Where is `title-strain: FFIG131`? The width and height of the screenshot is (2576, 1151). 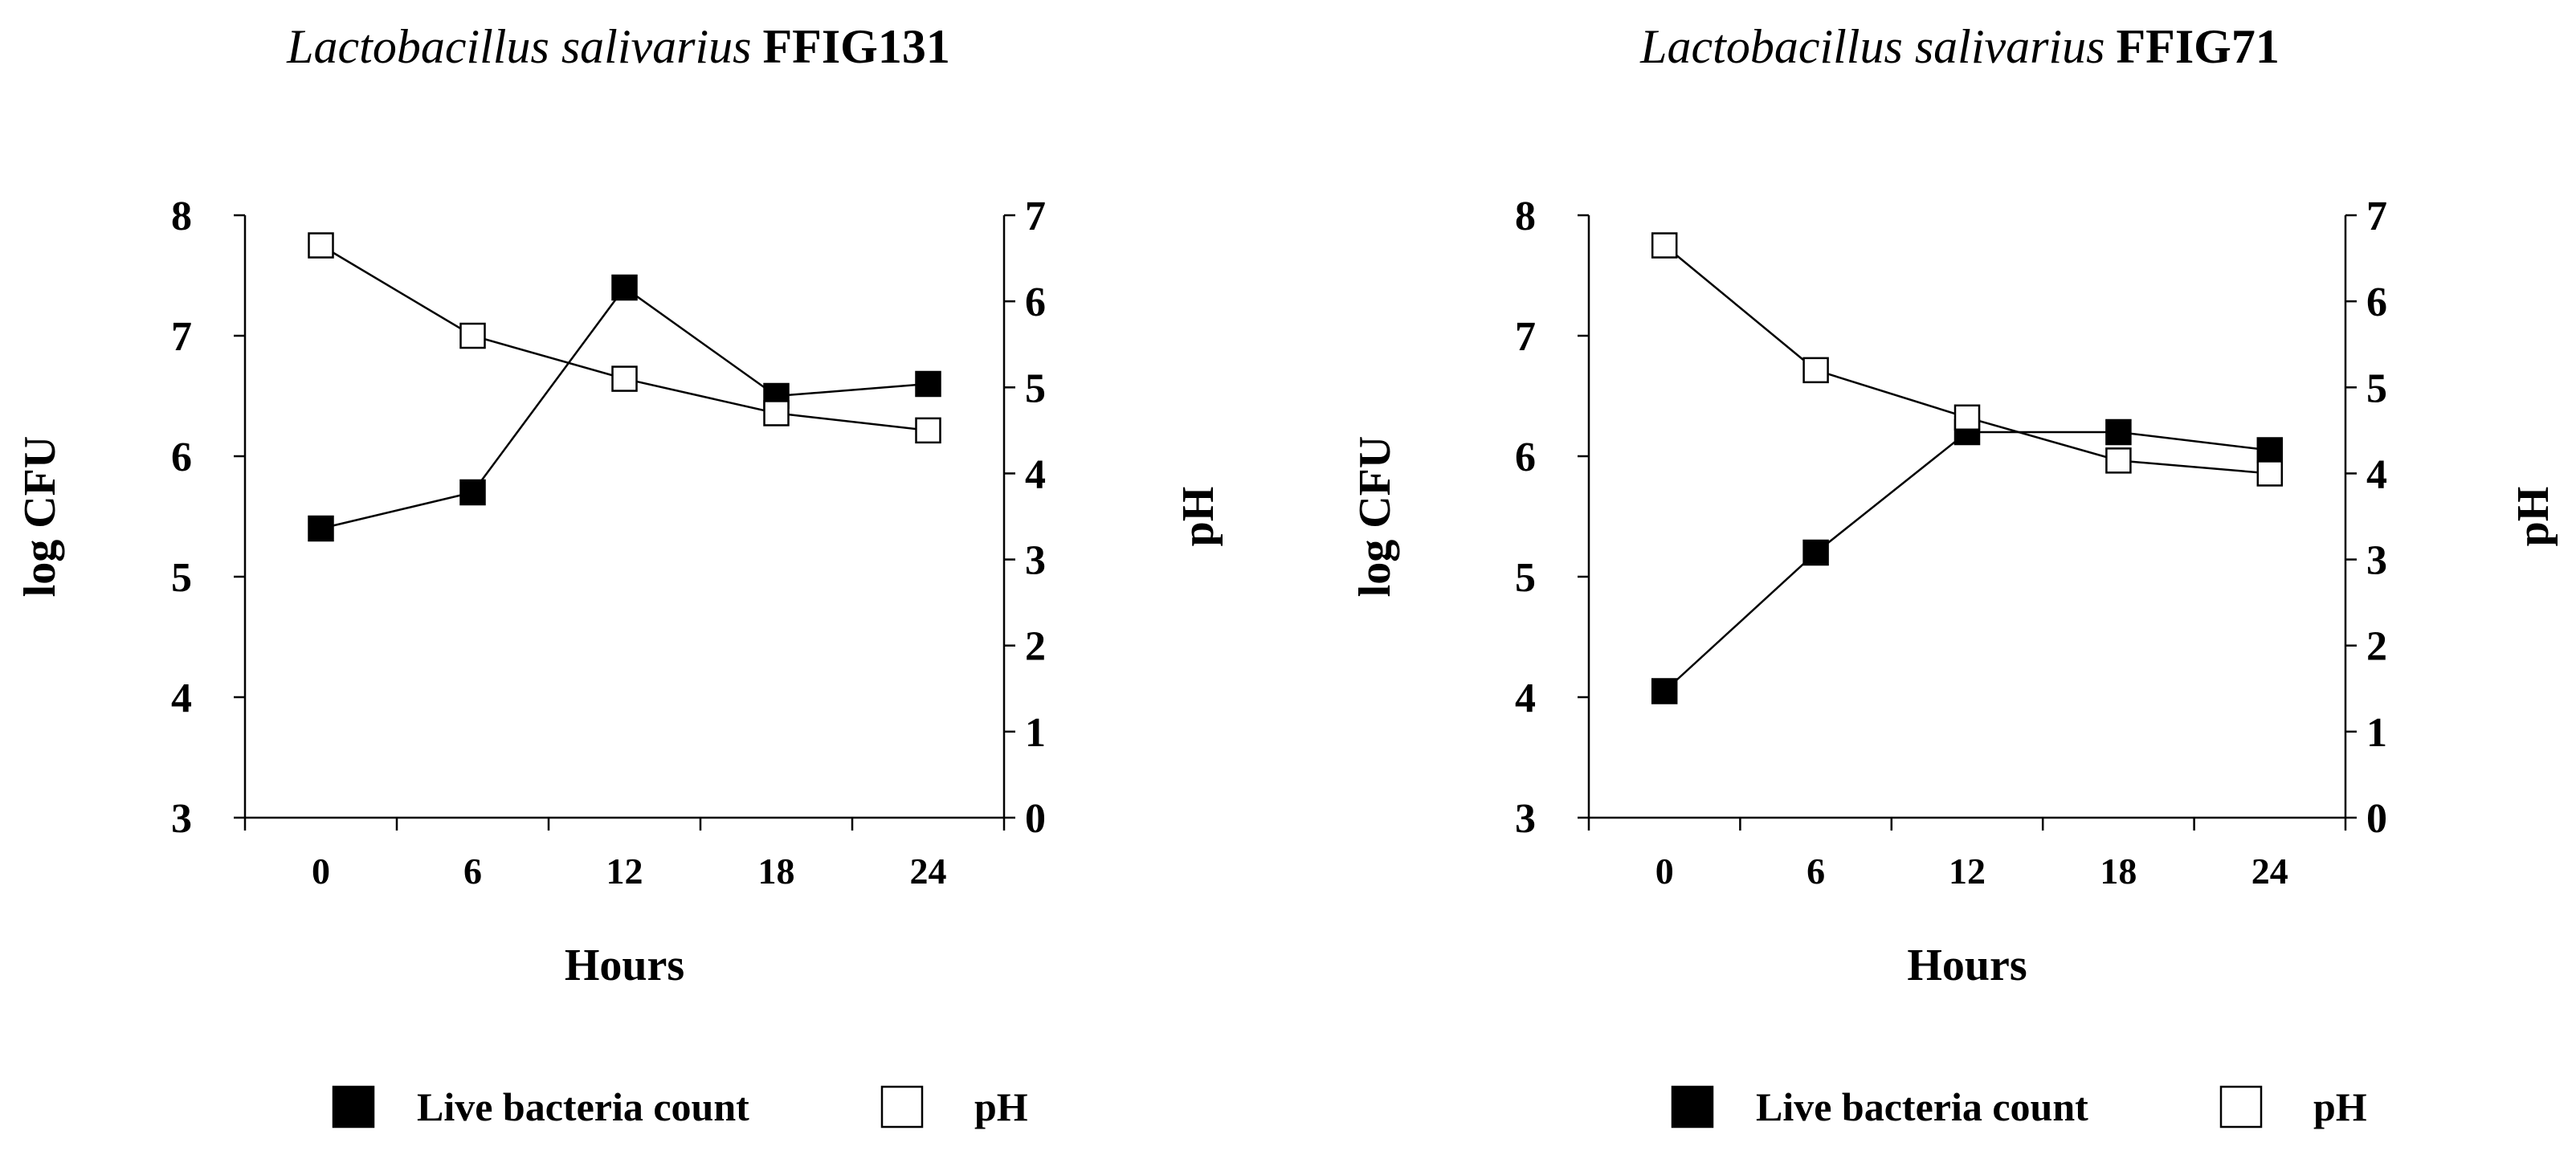
title-strain: FFIG131 is located at coordinates (856, 46).